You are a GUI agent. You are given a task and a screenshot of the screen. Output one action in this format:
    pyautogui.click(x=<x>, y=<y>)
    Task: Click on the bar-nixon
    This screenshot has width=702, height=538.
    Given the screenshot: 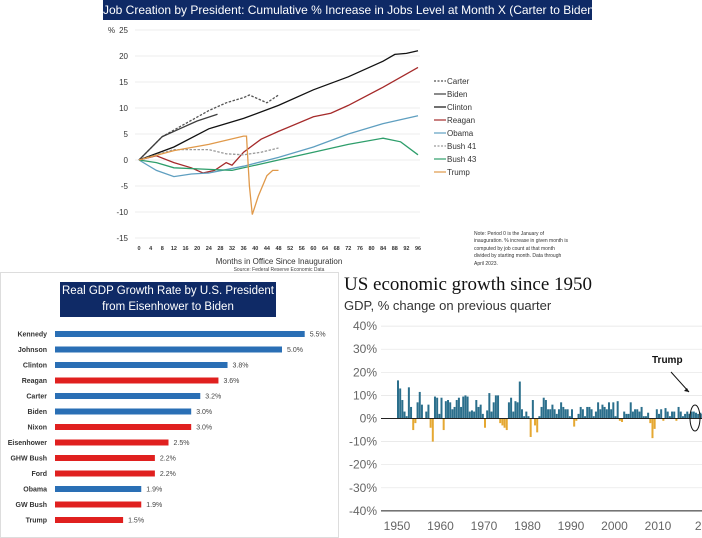 What is the action you would take?
    pyautogui.click(x=123, y=427)
    